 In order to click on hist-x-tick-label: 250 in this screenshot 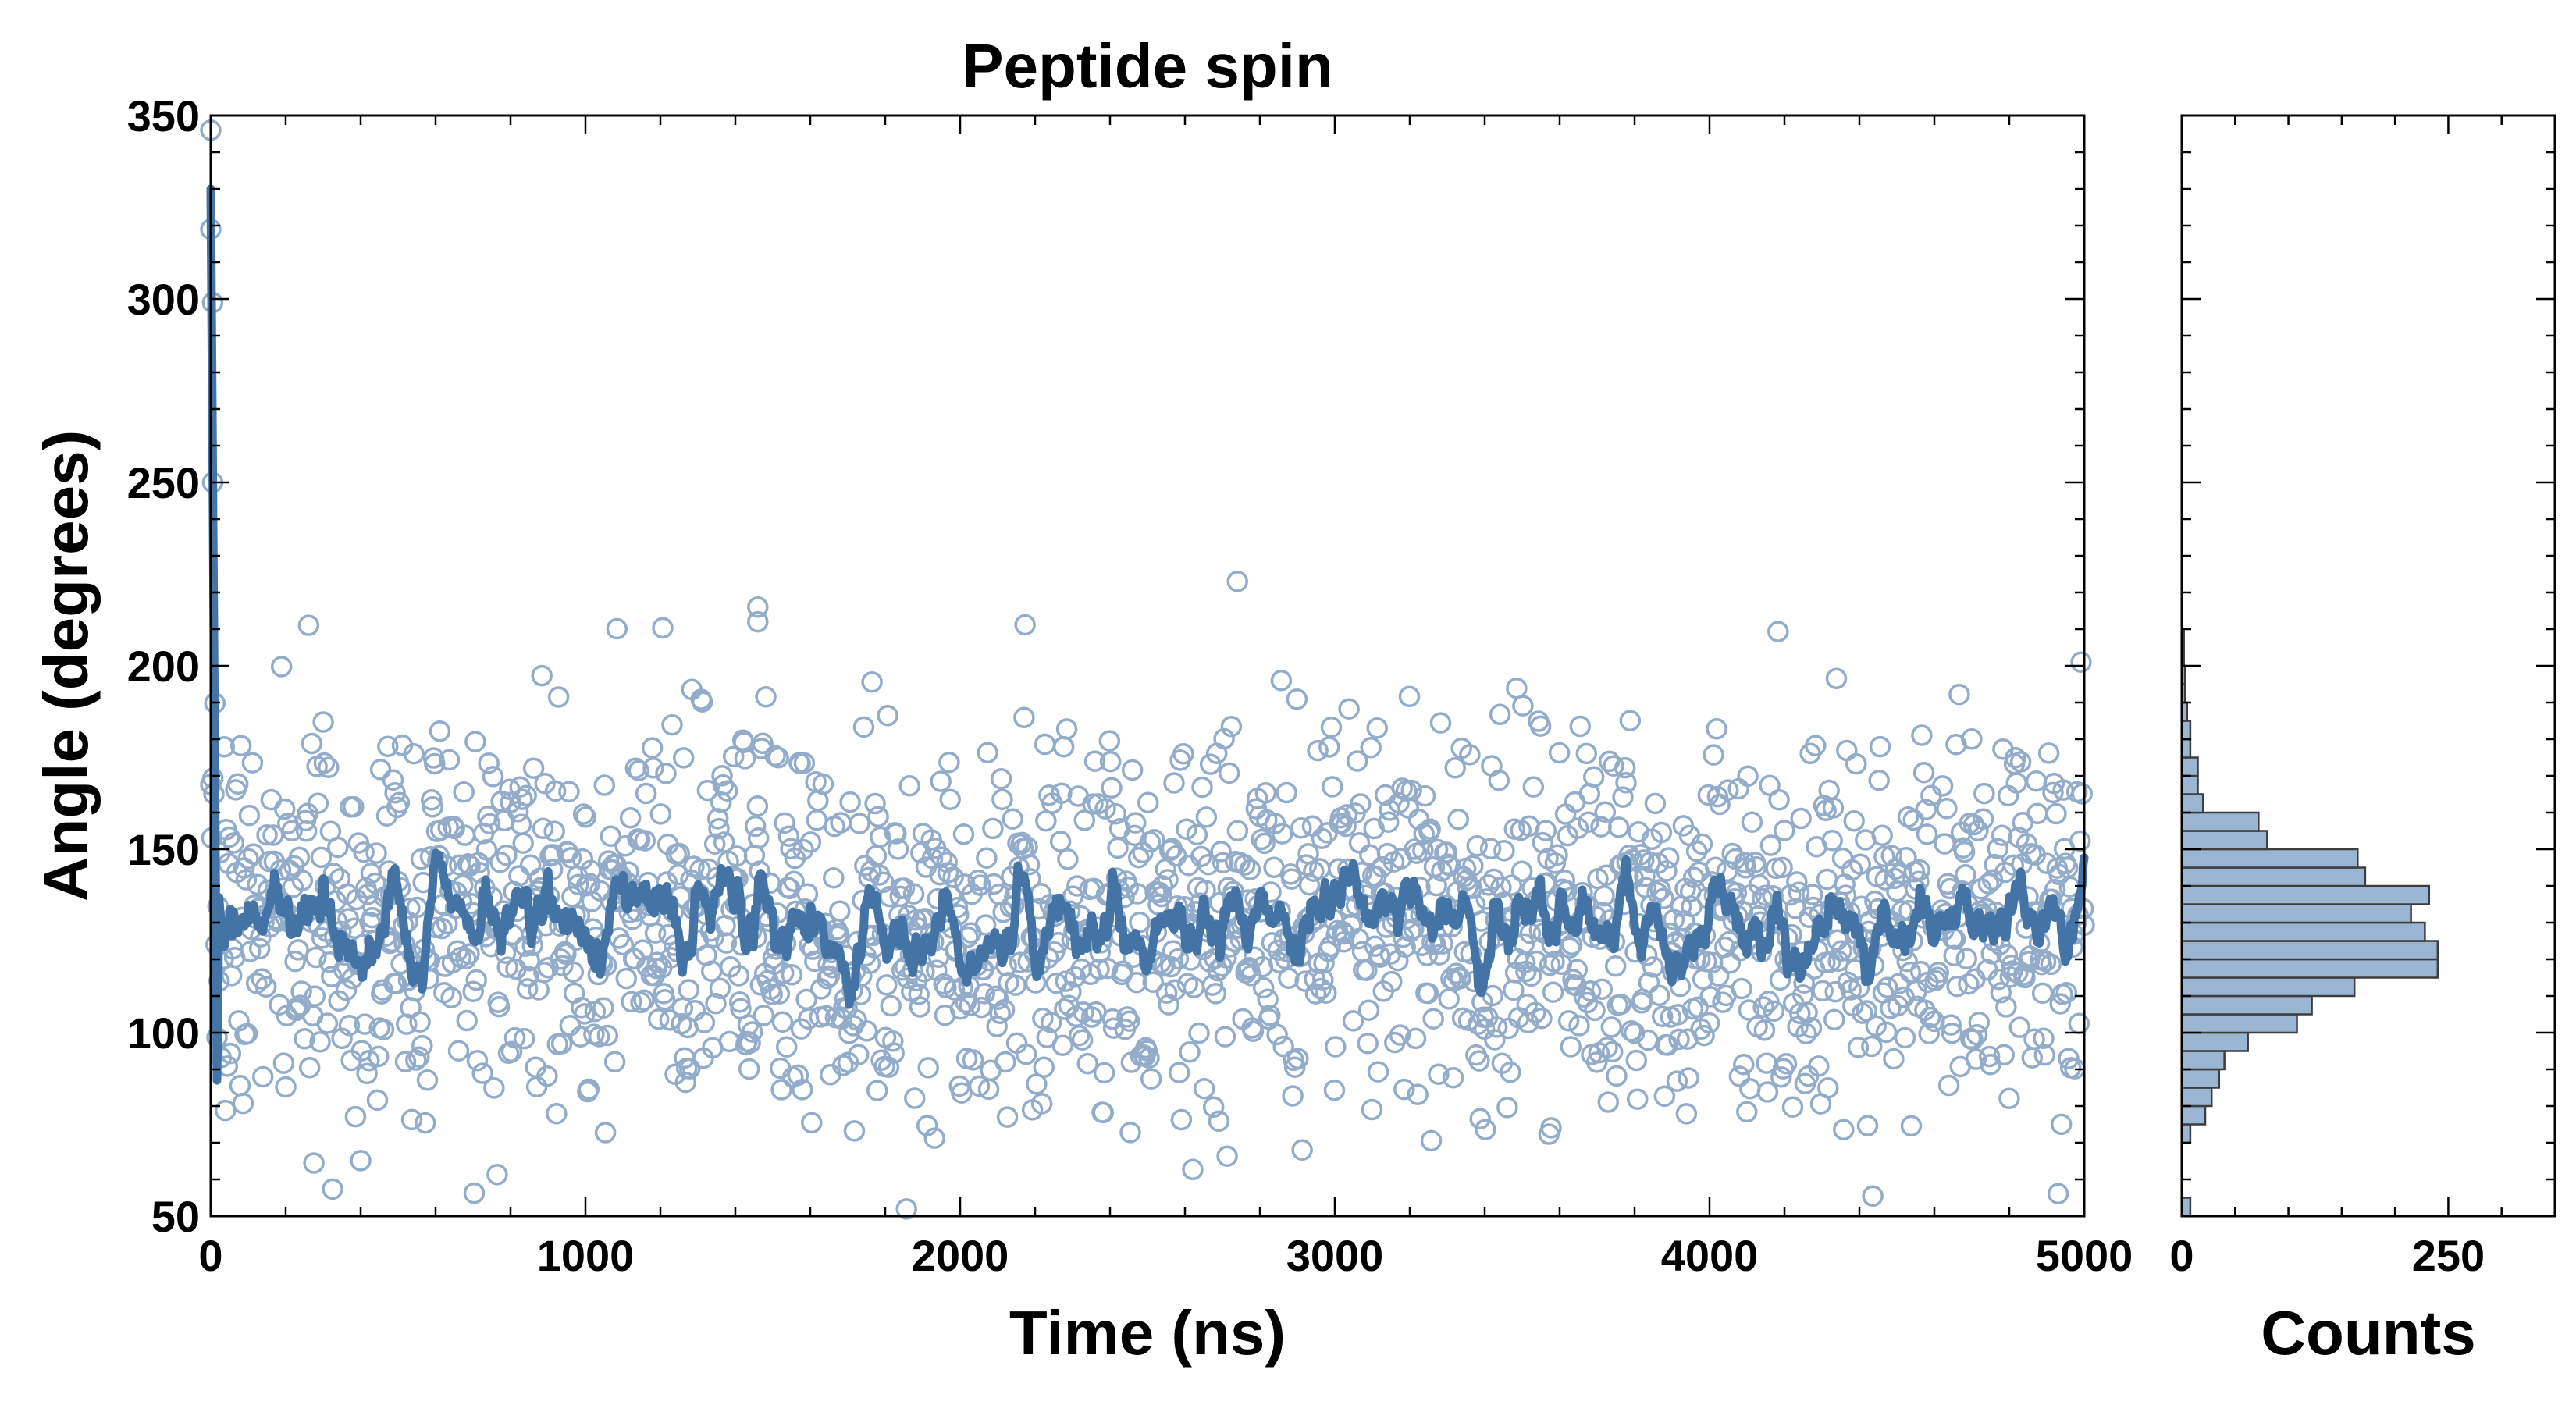, I will do `click(2448, 1255)`.